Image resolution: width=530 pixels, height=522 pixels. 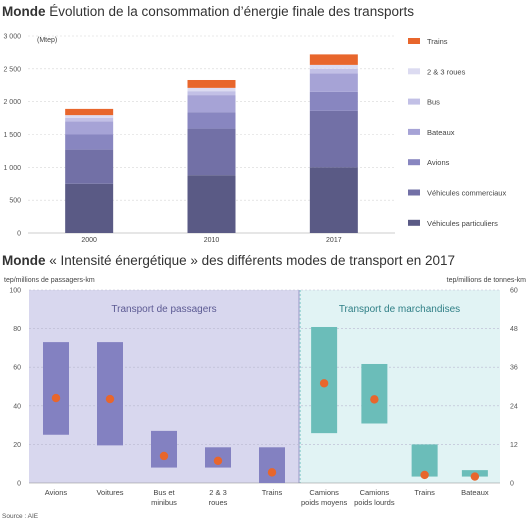 I want to click on chart2-ylabel-left: tep/millions de passagers-km, so click(x=49, y=280).